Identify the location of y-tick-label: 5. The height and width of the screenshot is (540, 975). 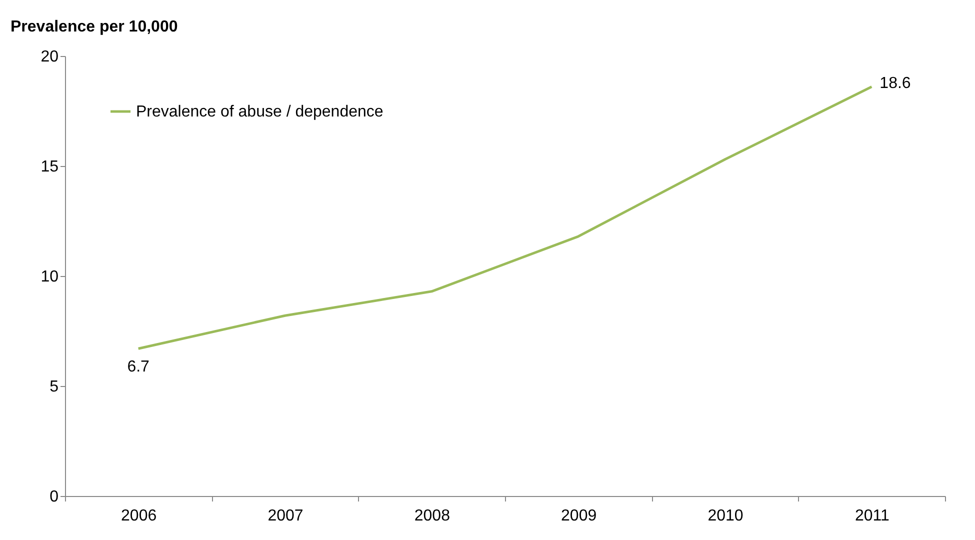
(54, 387).